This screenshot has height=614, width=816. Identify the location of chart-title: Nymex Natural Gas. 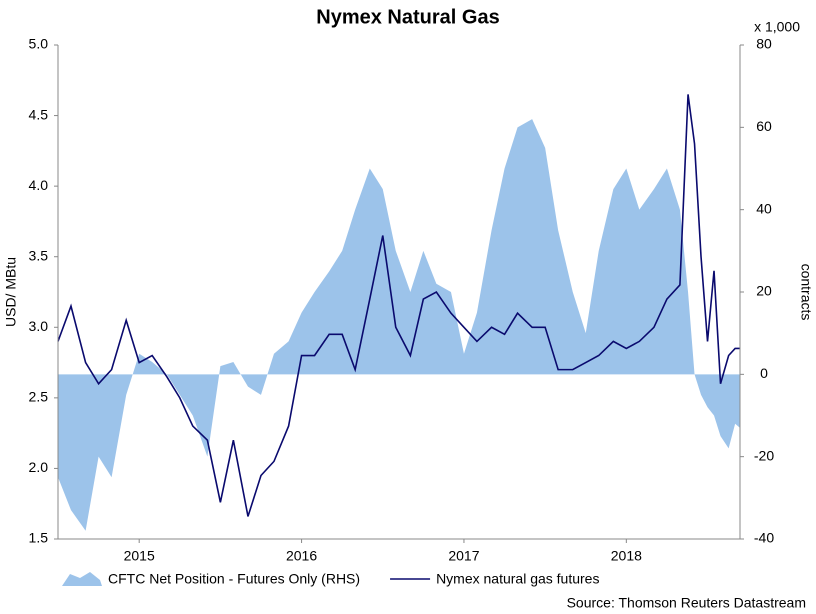
(407, 17).